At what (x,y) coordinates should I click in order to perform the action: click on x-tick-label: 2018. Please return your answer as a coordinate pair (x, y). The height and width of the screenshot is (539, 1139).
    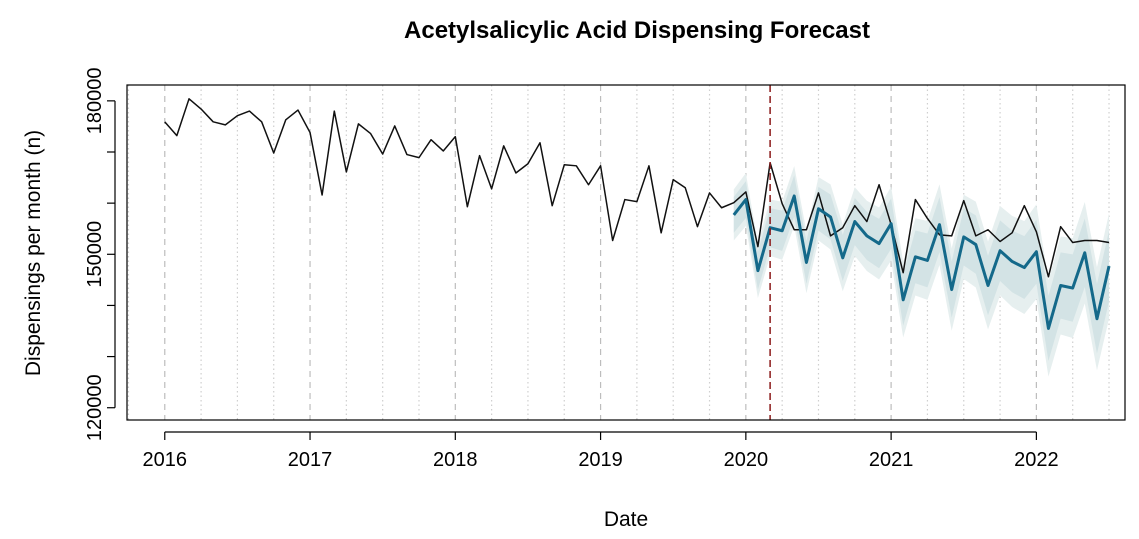
    Looking at the image, I should click on (455, 460).